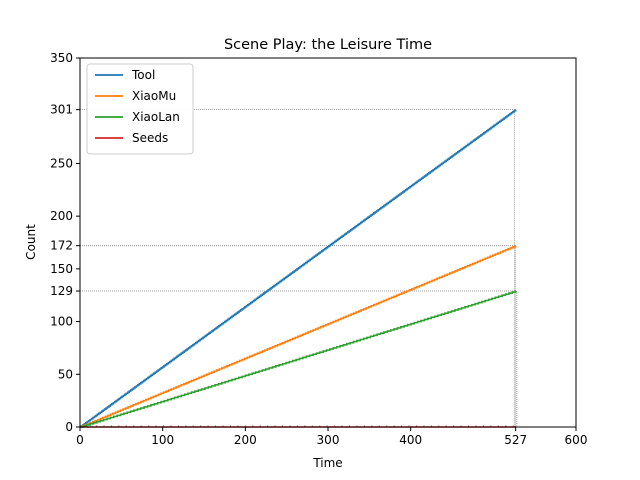  Describe the element at coordinates (150, 138) in the screenshot. I see `legend-label-seeds: Seeds` at that location.